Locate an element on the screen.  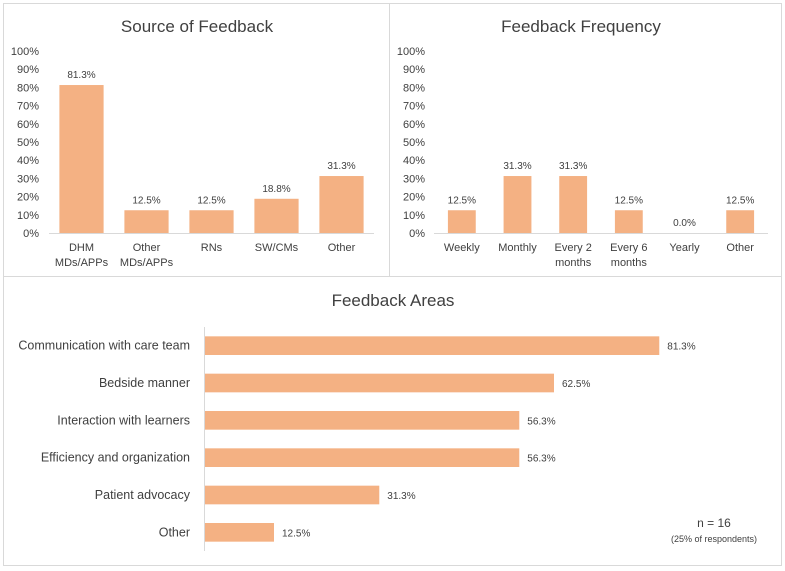
y-category-label: Other is located at coordinates (174, 532).